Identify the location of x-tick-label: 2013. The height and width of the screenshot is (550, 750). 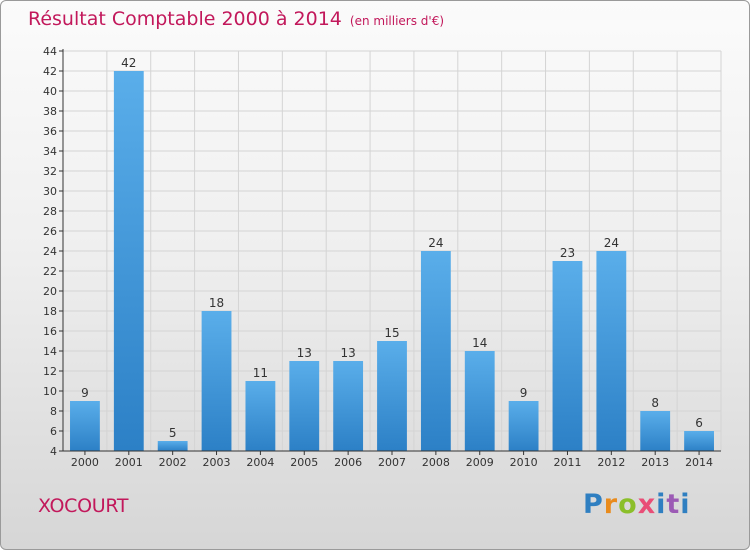
(655, 462).